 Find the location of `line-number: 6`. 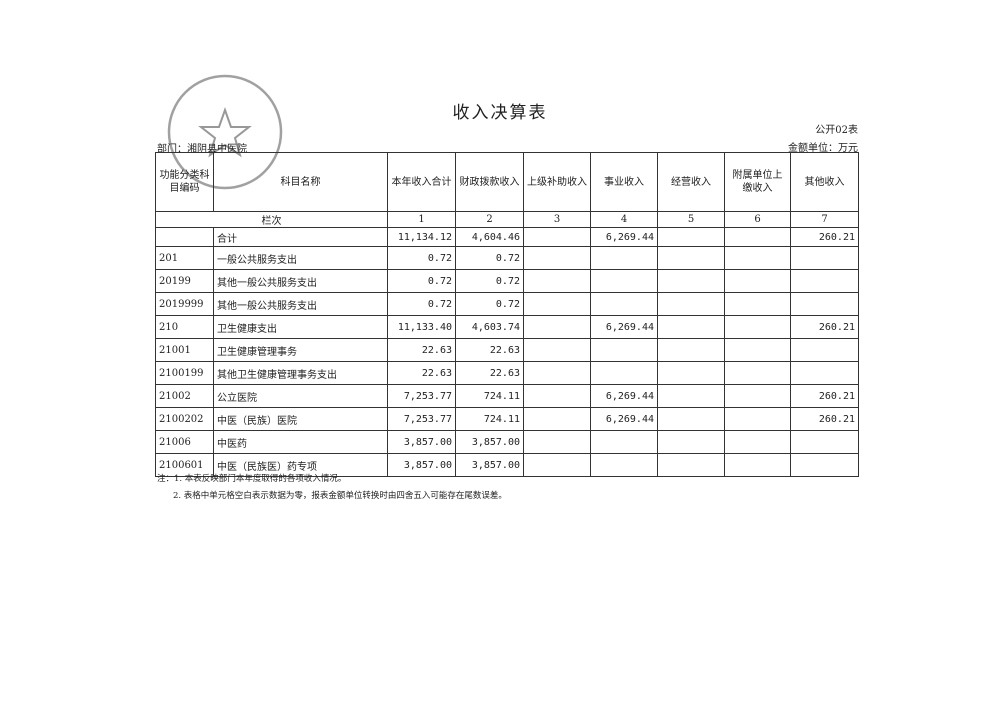

line-number: 6 is located at coordinates (757, 219).